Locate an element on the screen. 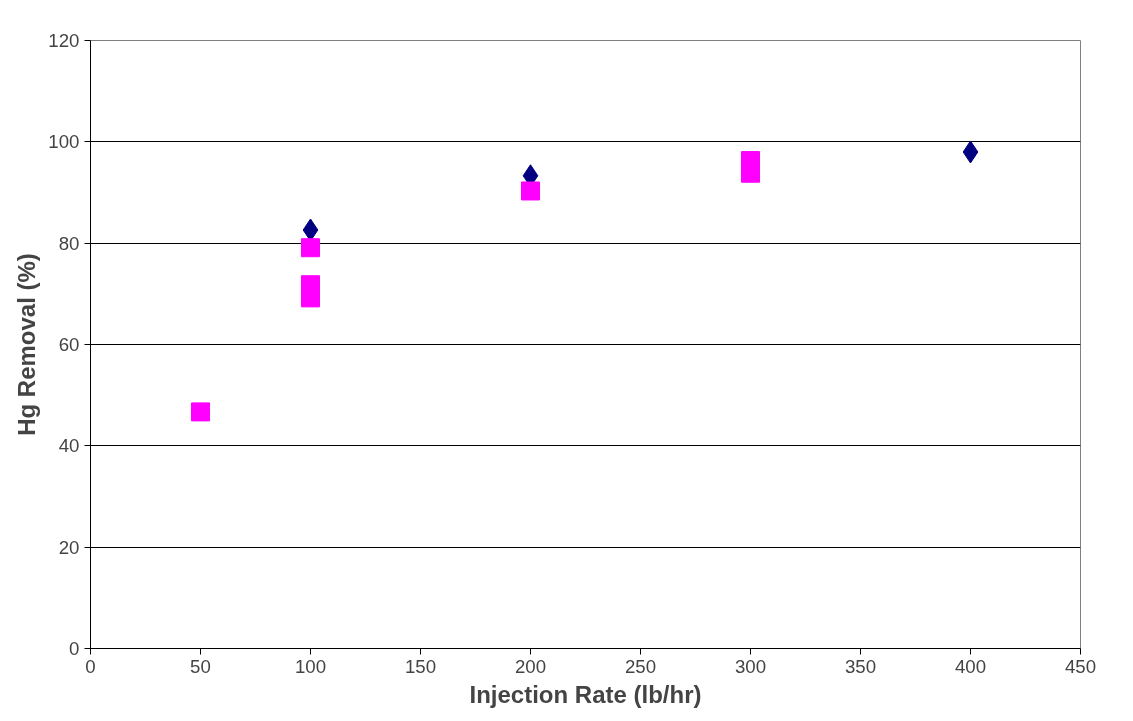 The height and width of the screenshot is (721, 1133). x-tick-label: 0 is located at coordinates (90, 666).